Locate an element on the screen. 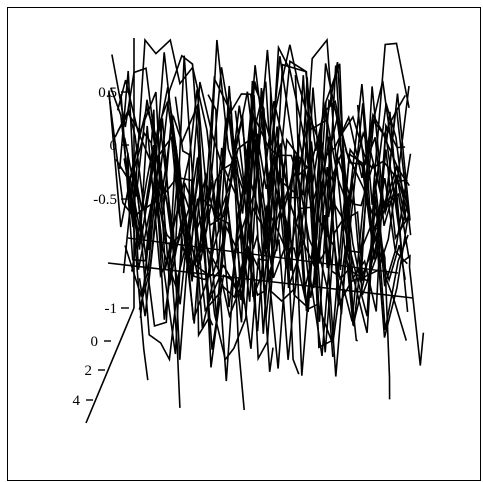 The image size is (483, 482). y-tick-label: 0 is located at coordinates (95, 342).